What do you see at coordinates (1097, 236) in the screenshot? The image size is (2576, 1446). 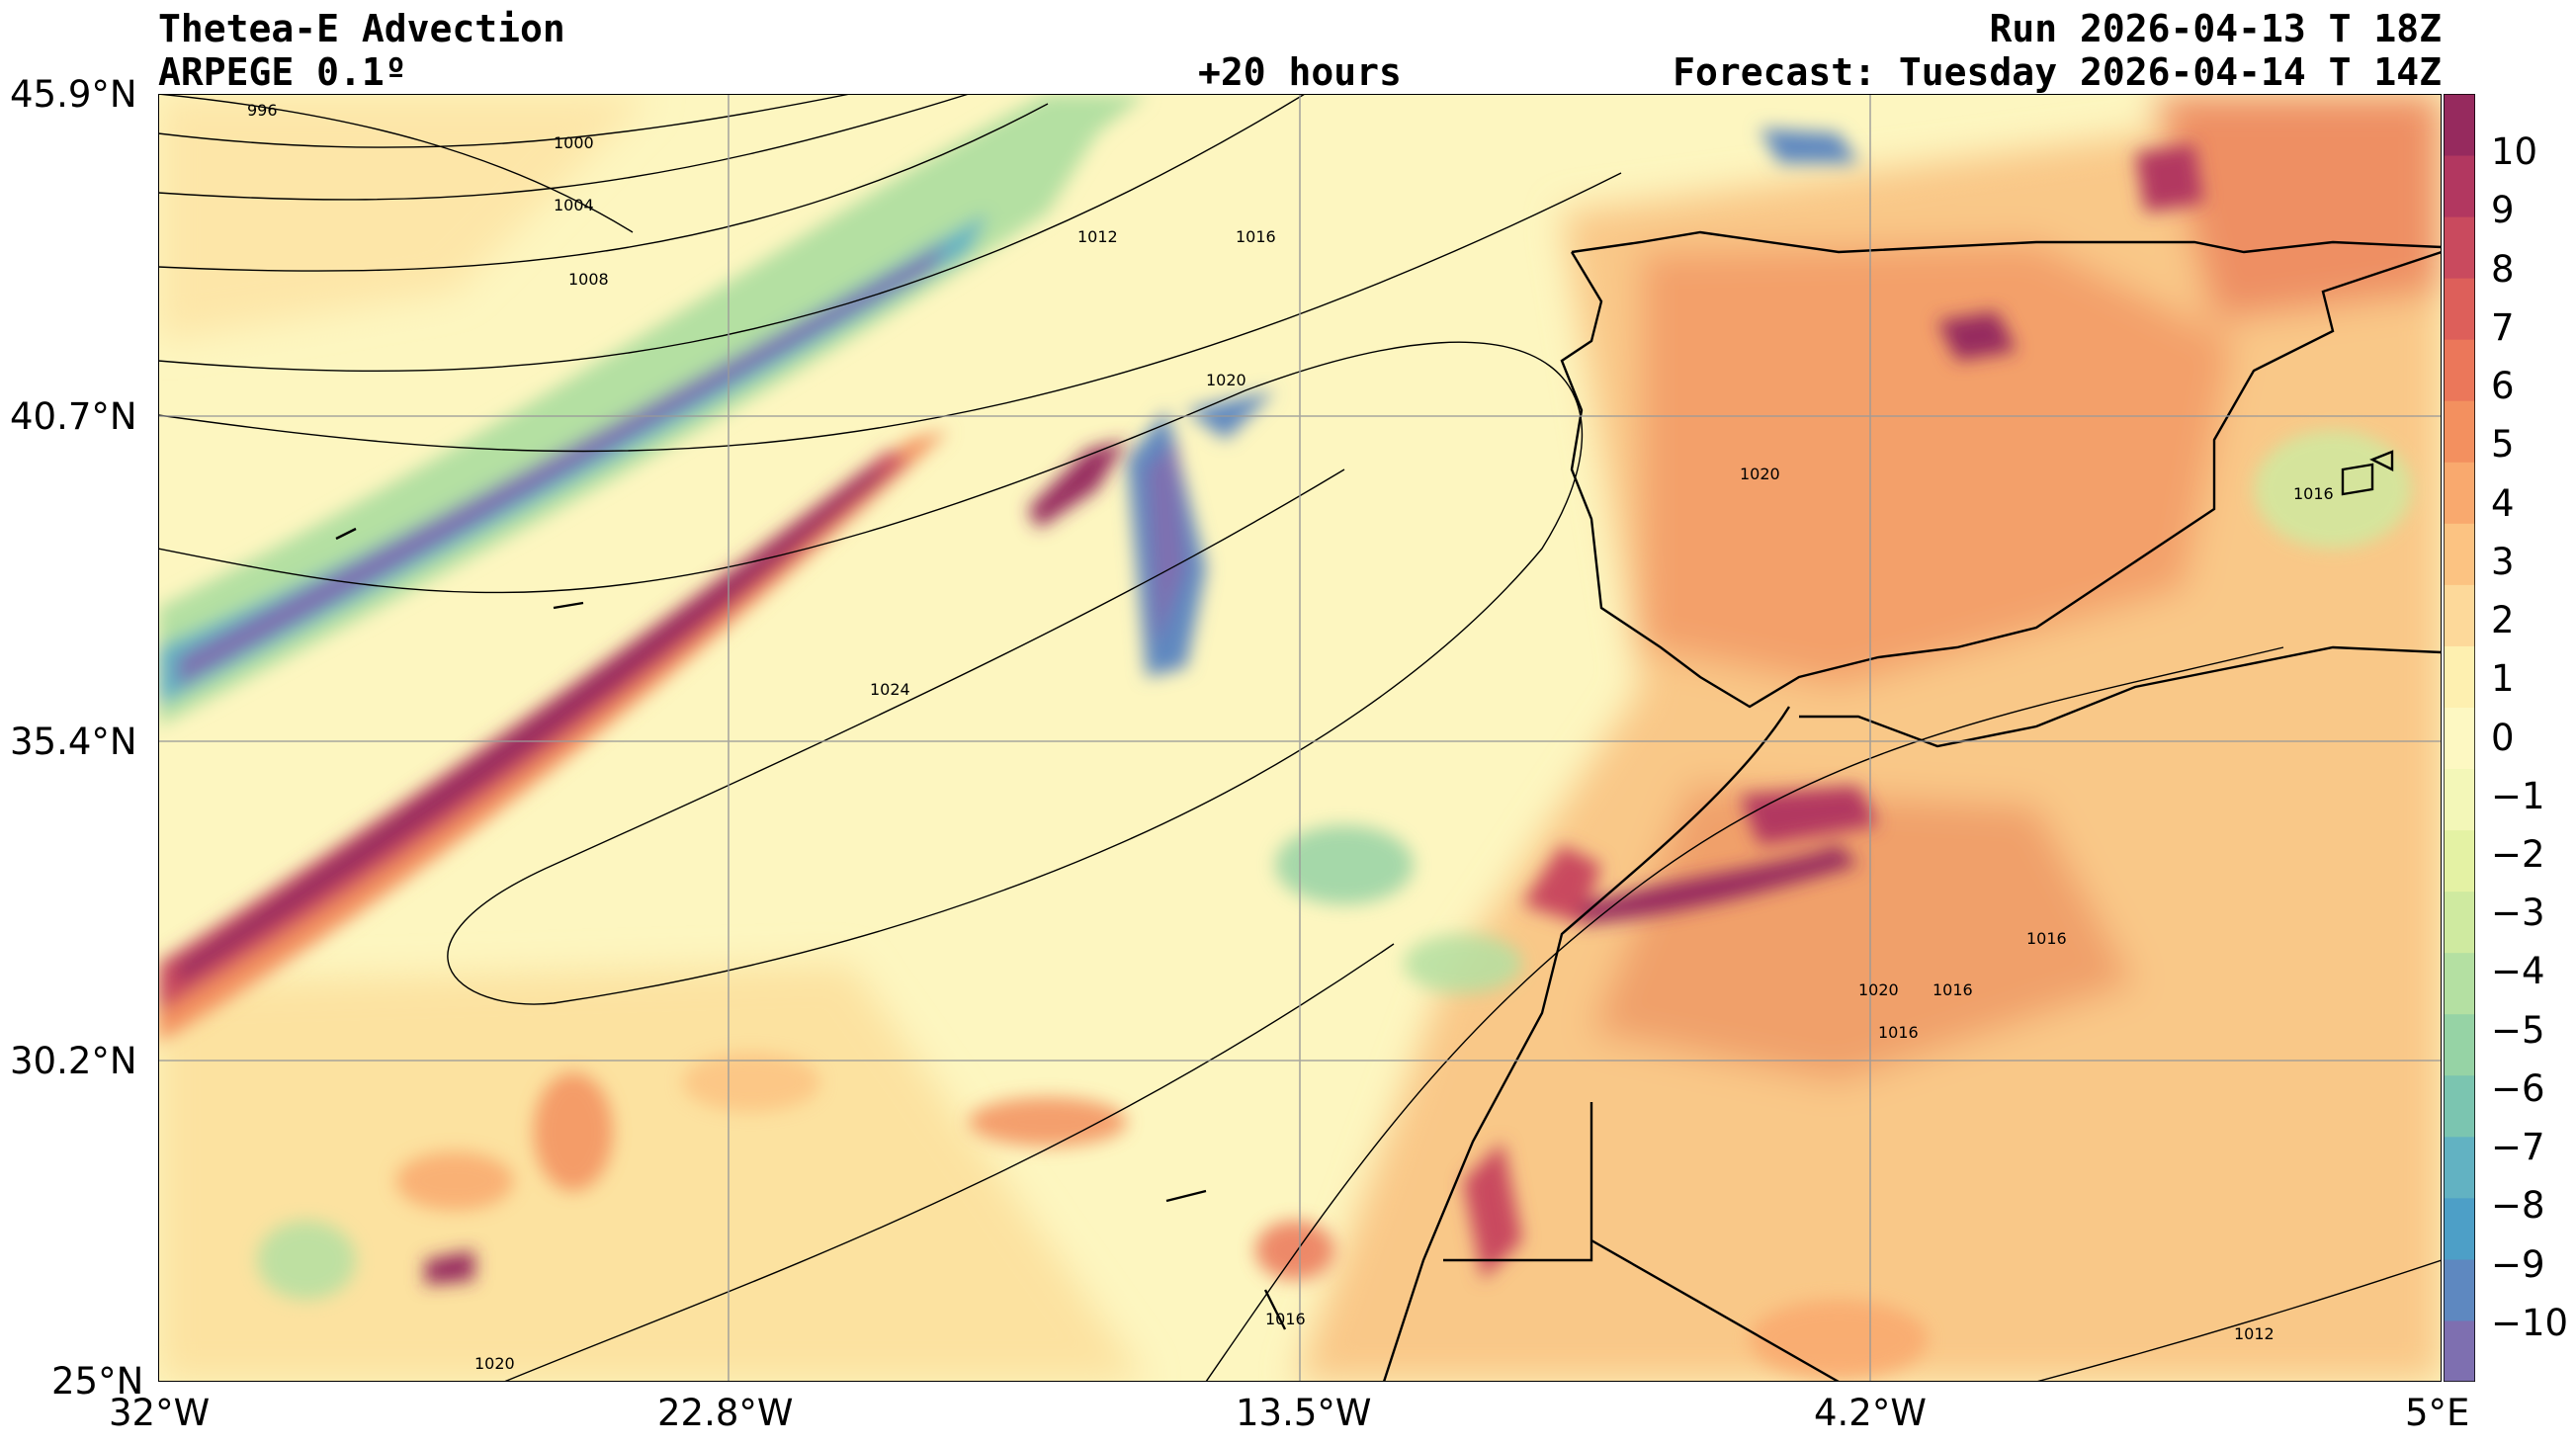 I see `isobar-label-1012: 1012` at bounding box center [1097, 236].